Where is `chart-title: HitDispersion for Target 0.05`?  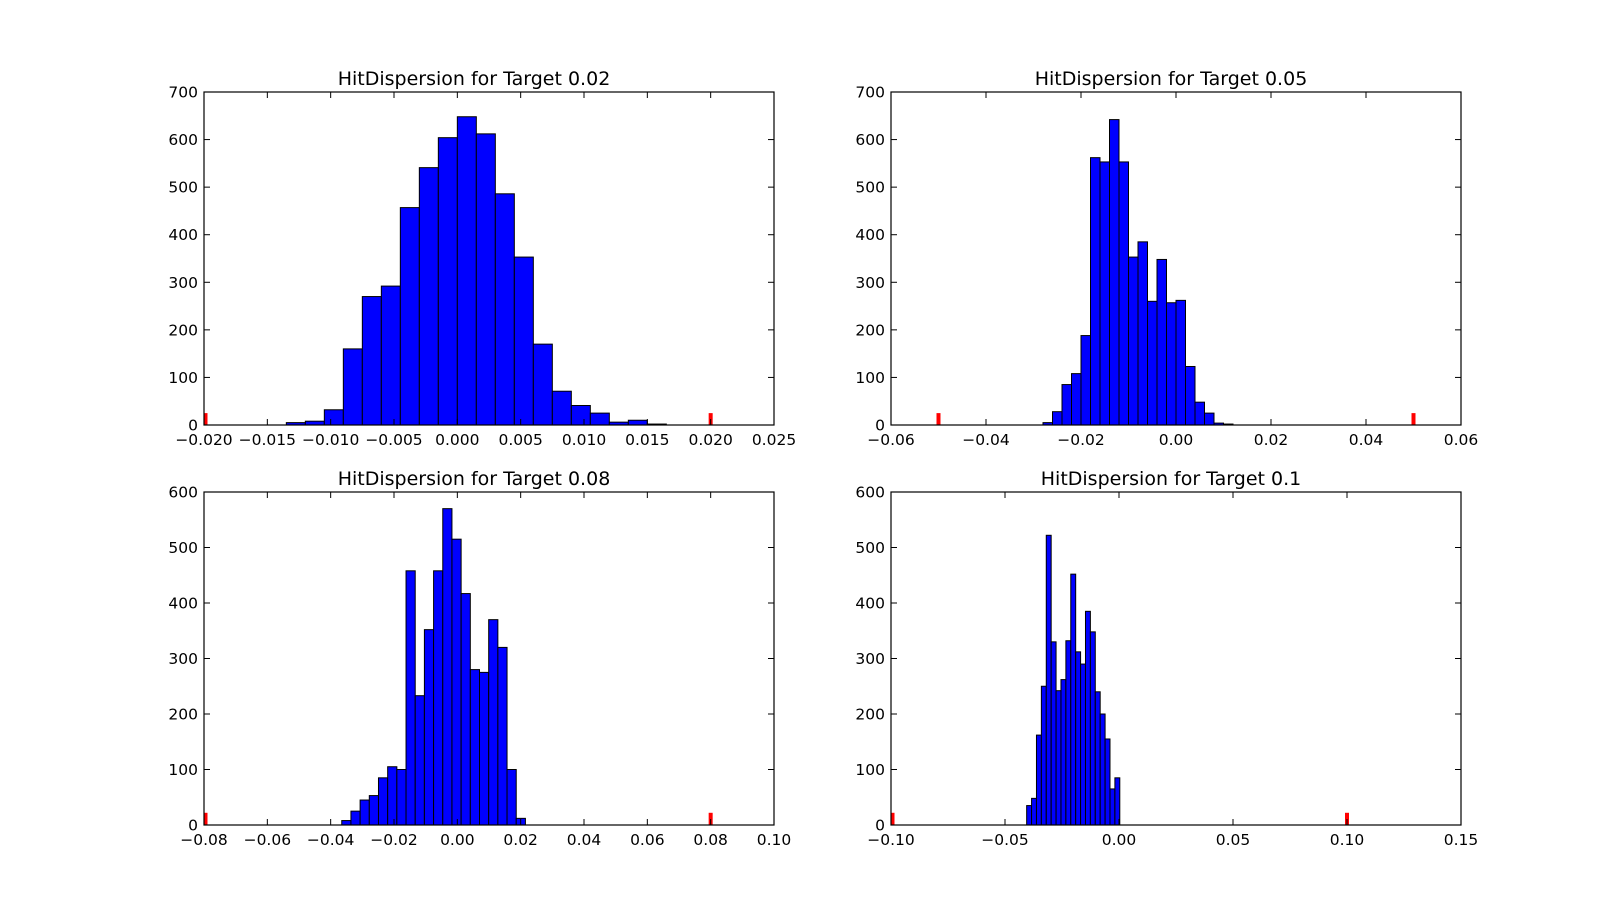 chart-title: HitDispersion for Target 0.05 is located at coordinates (1171, 79).